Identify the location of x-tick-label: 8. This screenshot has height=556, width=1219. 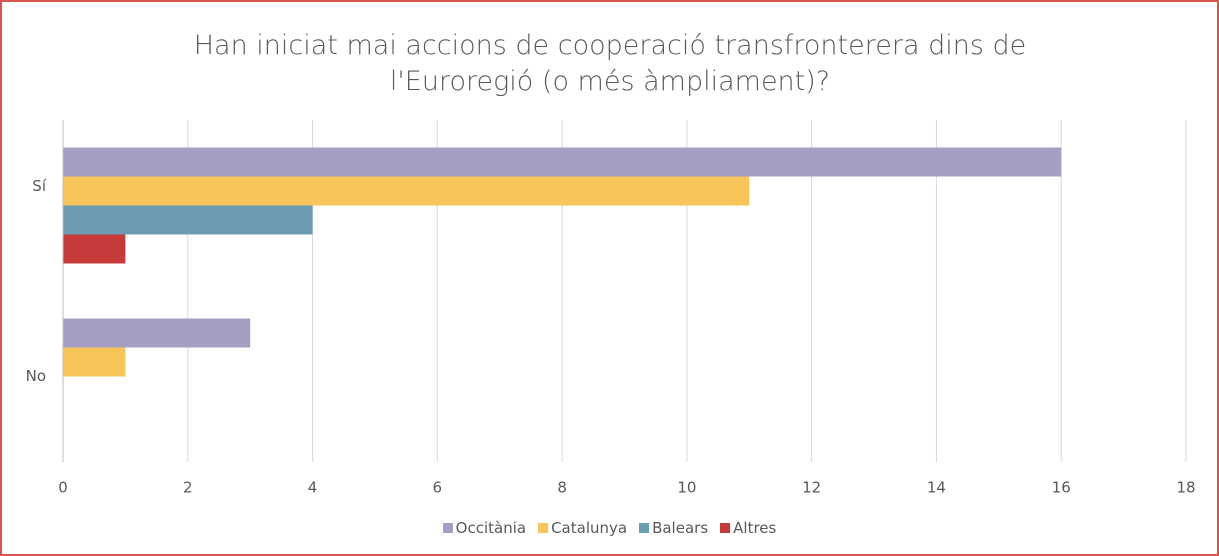
(562, 488).